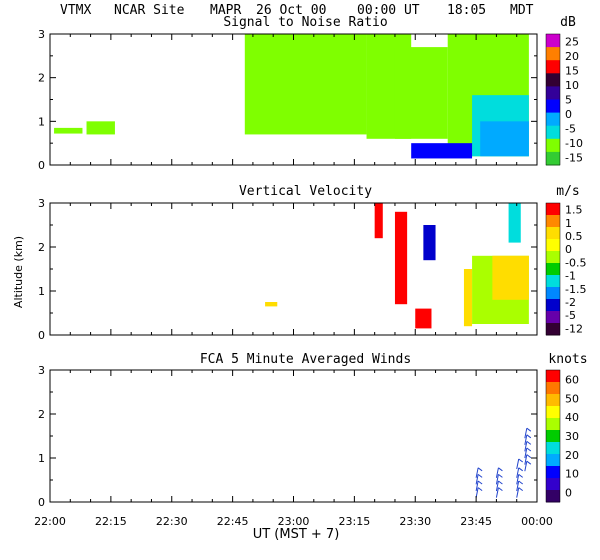 This screenshot has height=560, width=600. What do you see at coordinates (572, 41) in the screenshot?
I see `colorbar-label: 25` at bounding box center [572, 41].